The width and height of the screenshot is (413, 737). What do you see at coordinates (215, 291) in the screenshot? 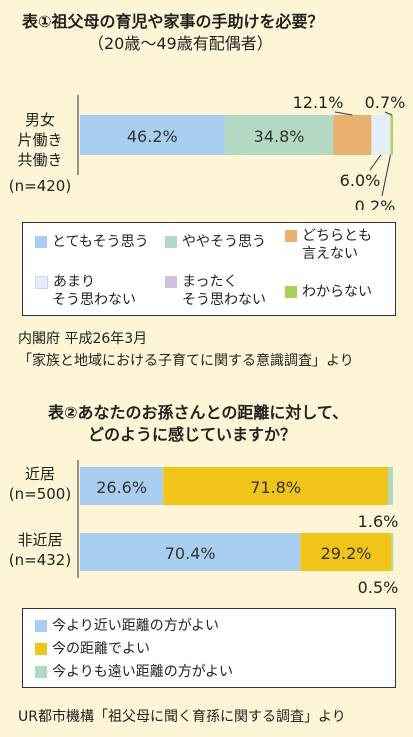
I see `legend-item-5: まったくそう思わない` at bounding box center [215, 291].